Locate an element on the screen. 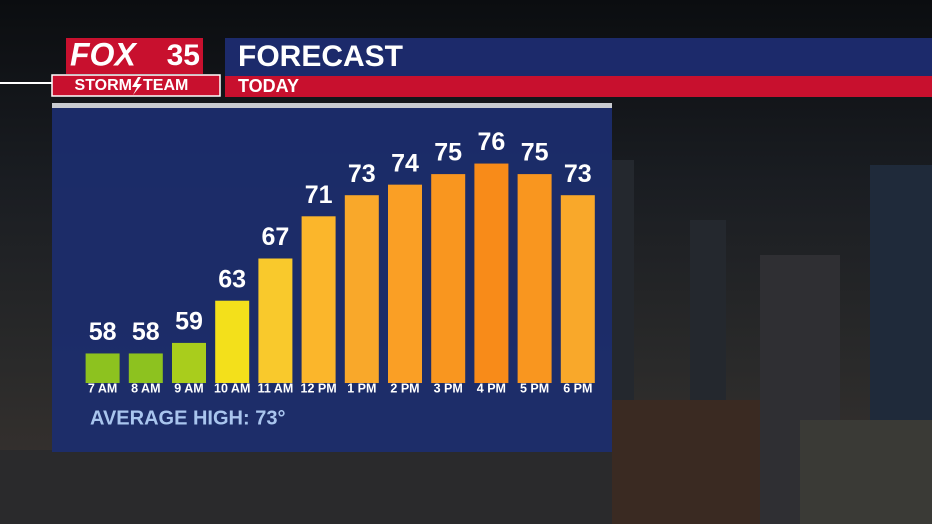 The image size is (932, 524). x-tick-label: 10 AM is located at coordinates (232, 388).